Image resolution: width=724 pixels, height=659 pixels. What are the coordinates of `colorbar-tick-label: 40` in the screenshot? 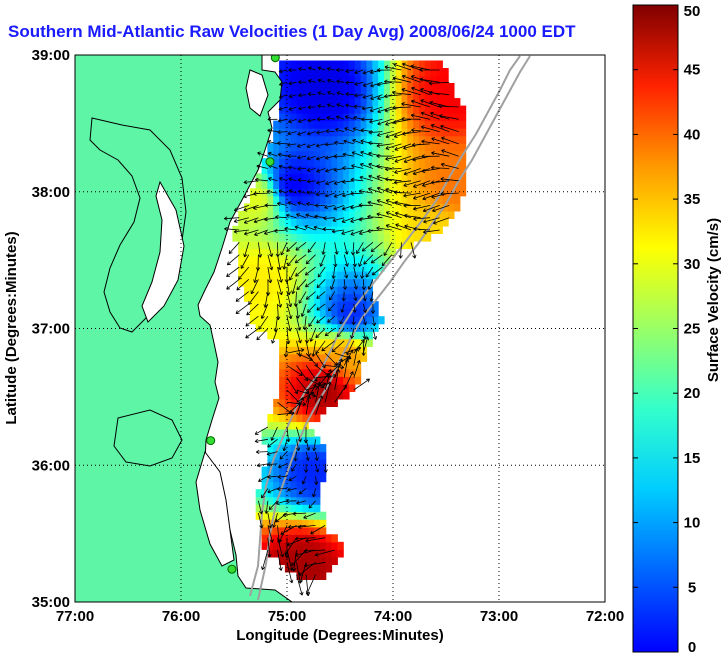 It's located at (692, 134).